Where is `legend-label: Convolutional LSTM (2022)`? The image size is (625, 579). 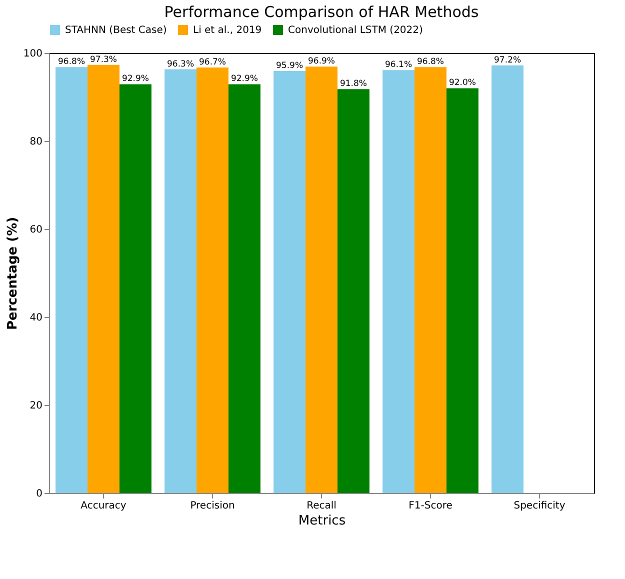
legend-label: Convolutional LSTM (2022) is located at coordinates (356, 30).